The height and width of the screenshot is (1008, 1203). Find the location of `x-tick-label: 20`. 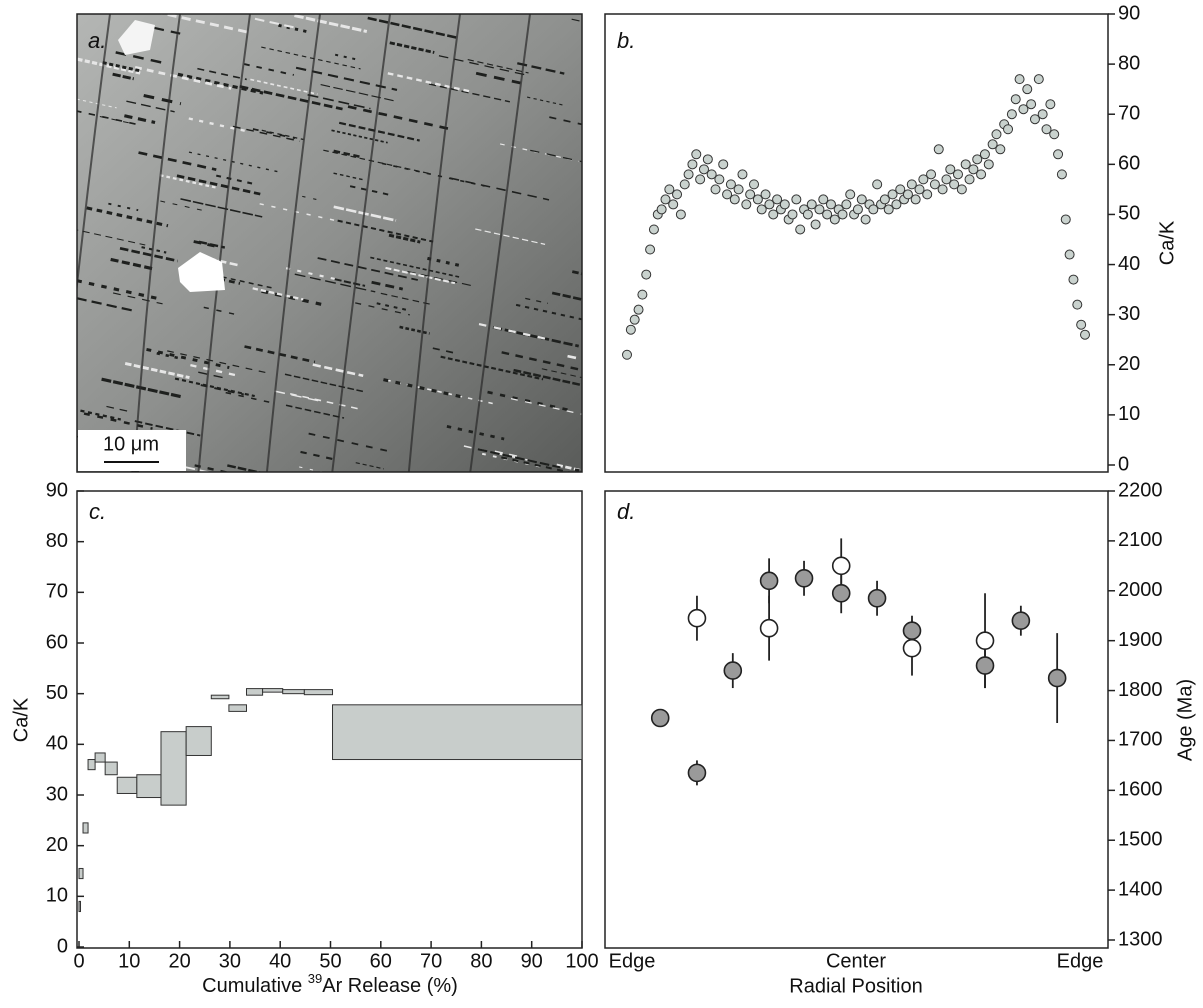

x-tick-label: 20 is located at coordinates (179, 961).